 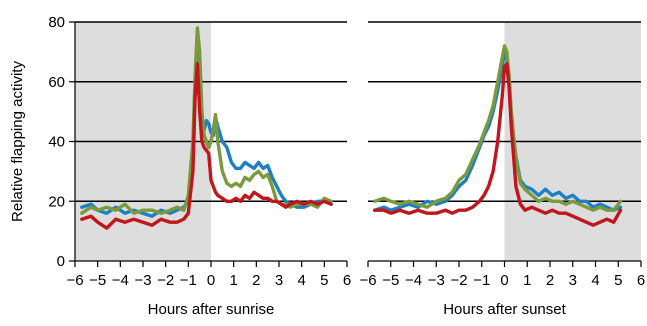 What do you see at coordinates (618, 280) in the screenshot?
I see `panel-right-x-tick-label: 5` at bounding box center [618, 280].